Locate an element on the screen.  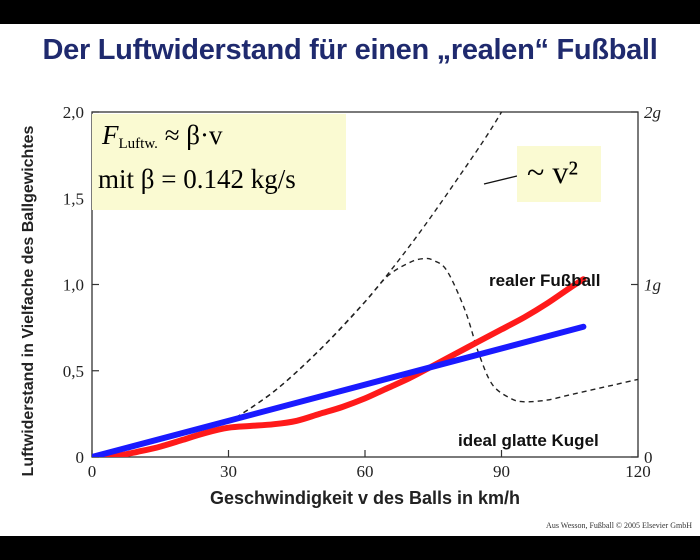
formula-line-1: FLuftw. ≈ β·v is located at coordinates (162, 136).